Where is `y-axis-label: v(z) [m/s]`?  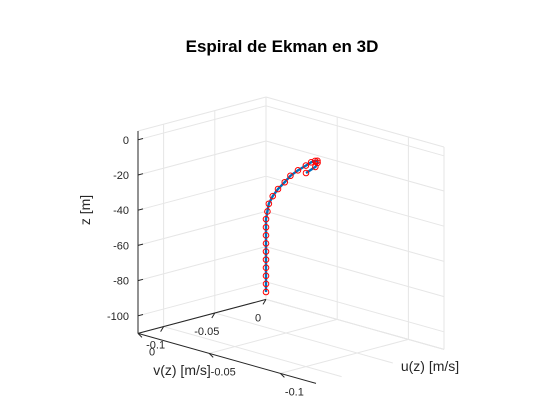
y-axis-label: v(z) [m/s] is located at coordinates (182, 370).